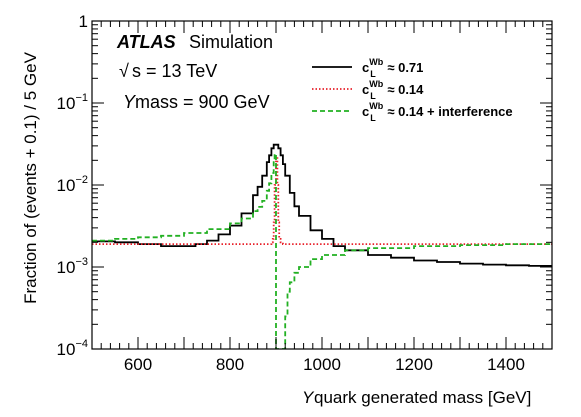 Image resolution: width=581 pixels, height=417 pixels. I want to click on y-tick-exponent: −4, so click(81, 344).